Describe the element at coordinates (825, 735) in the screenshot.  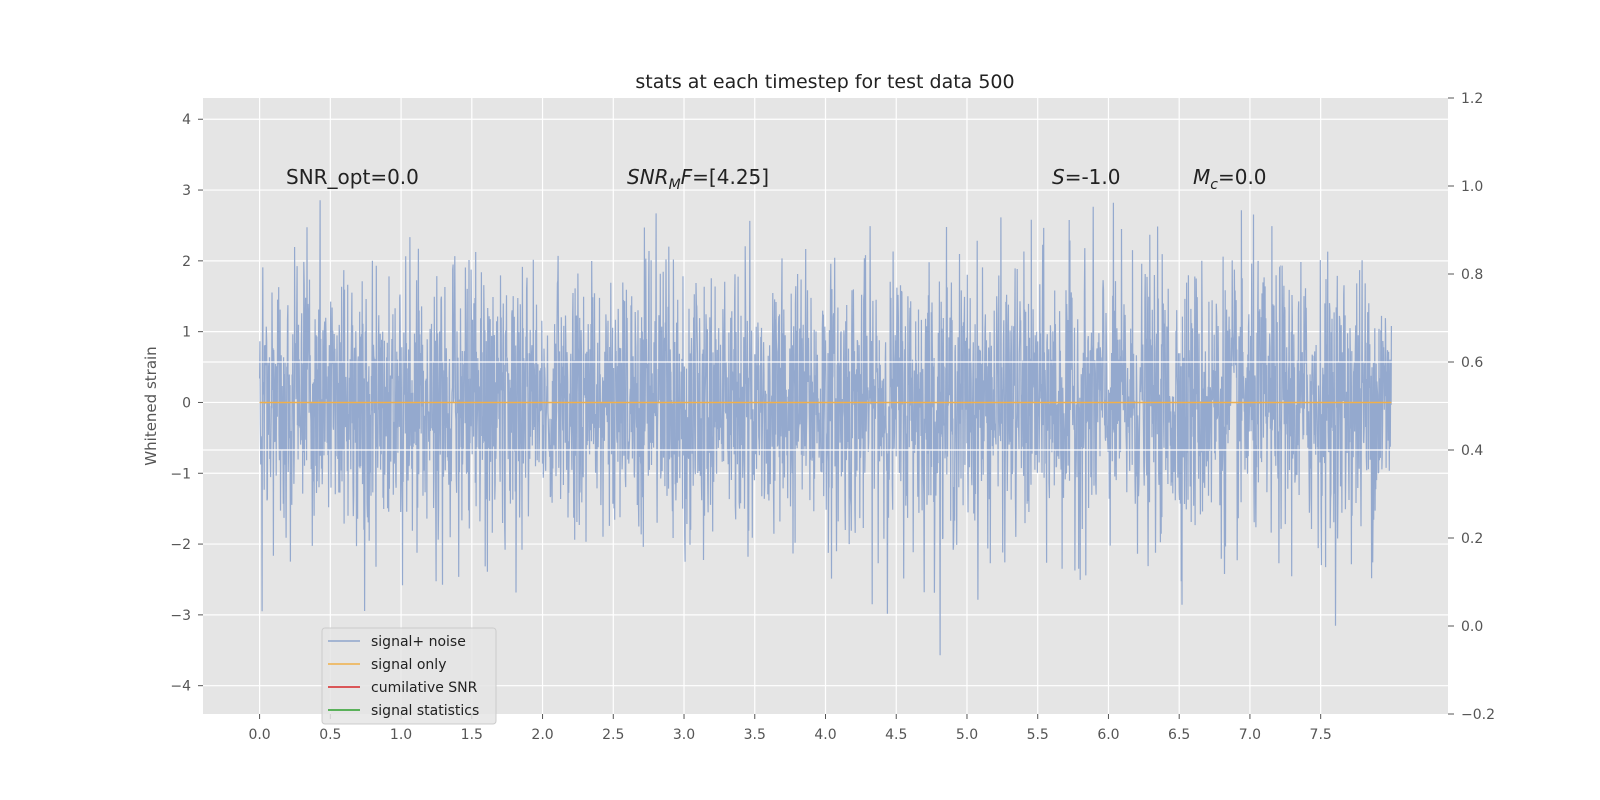
I see `x-tick-label: 4.0` at that location.